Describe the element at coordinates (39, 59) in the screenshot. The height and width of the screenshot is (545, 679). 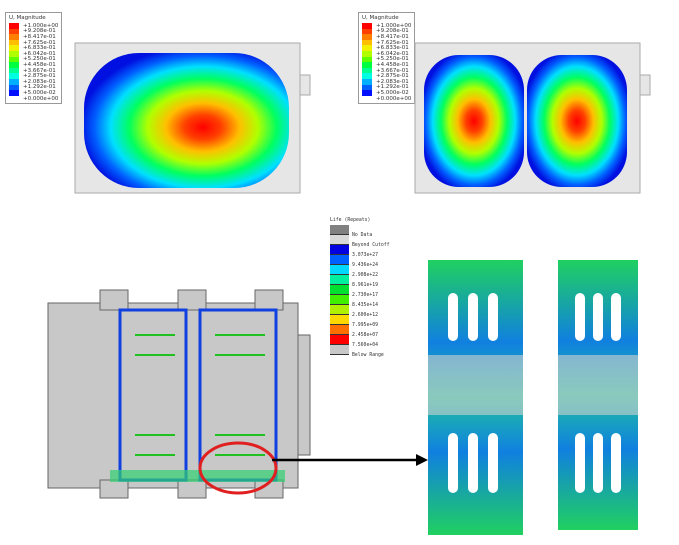
I see `legend-value: +5.250e-01` at that location.